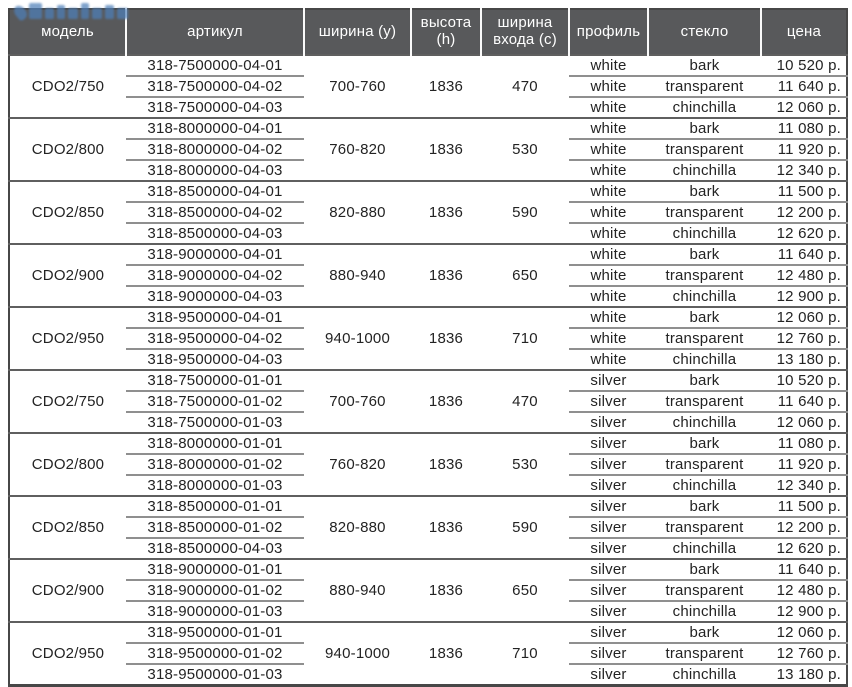 This screenshot has height=687, width=852. I want to click on article-cell: 318-8500000-04-02, so click(215, 213).